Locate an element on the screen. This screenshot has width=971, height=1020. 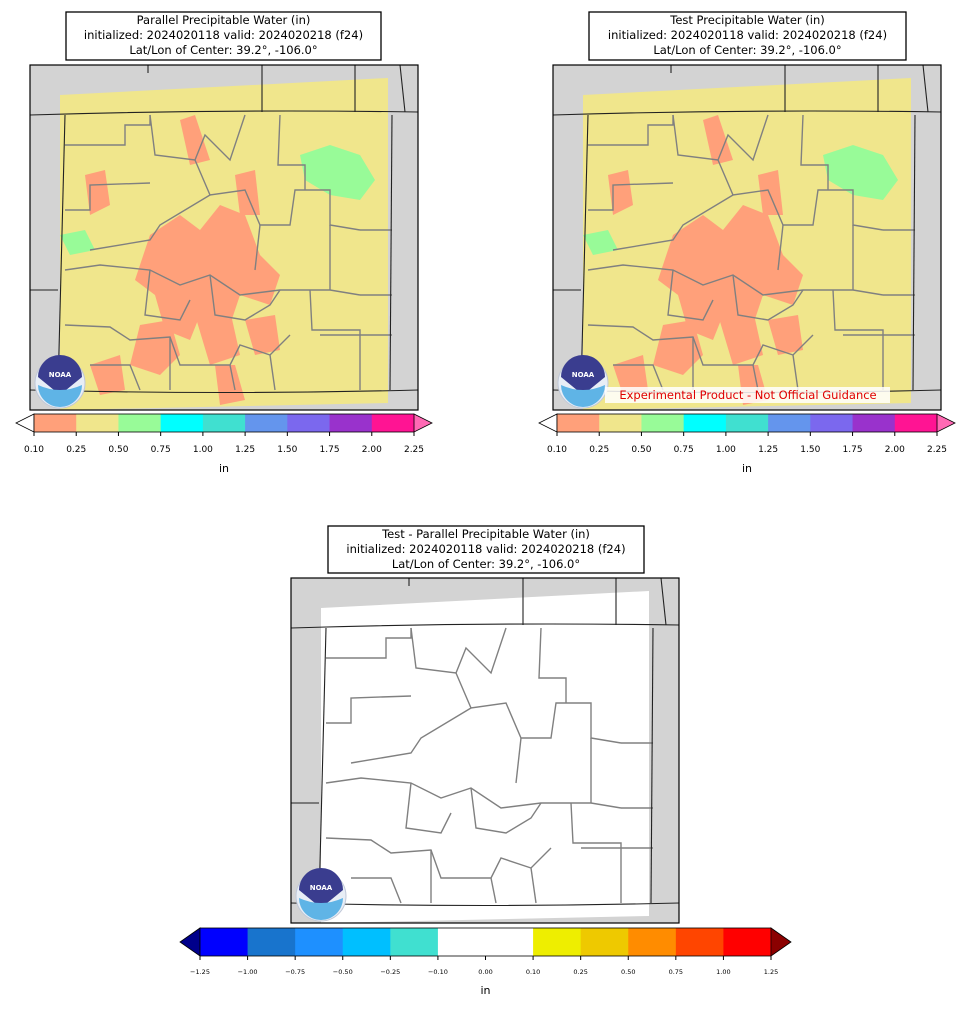
colorbar-tick-label: −0.75 is located at coordinates (295, 972).